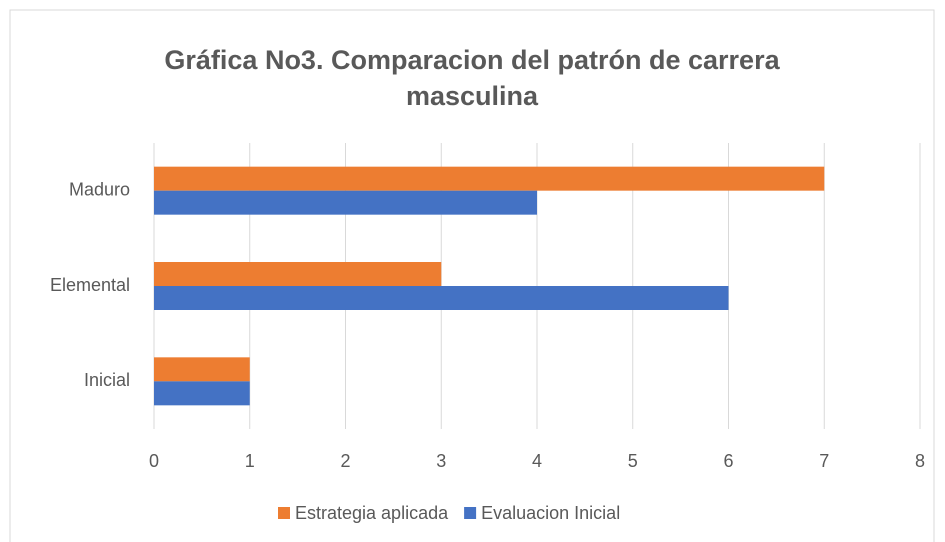  I want to click on y-tick-label: Maduro, so click(99, 189).